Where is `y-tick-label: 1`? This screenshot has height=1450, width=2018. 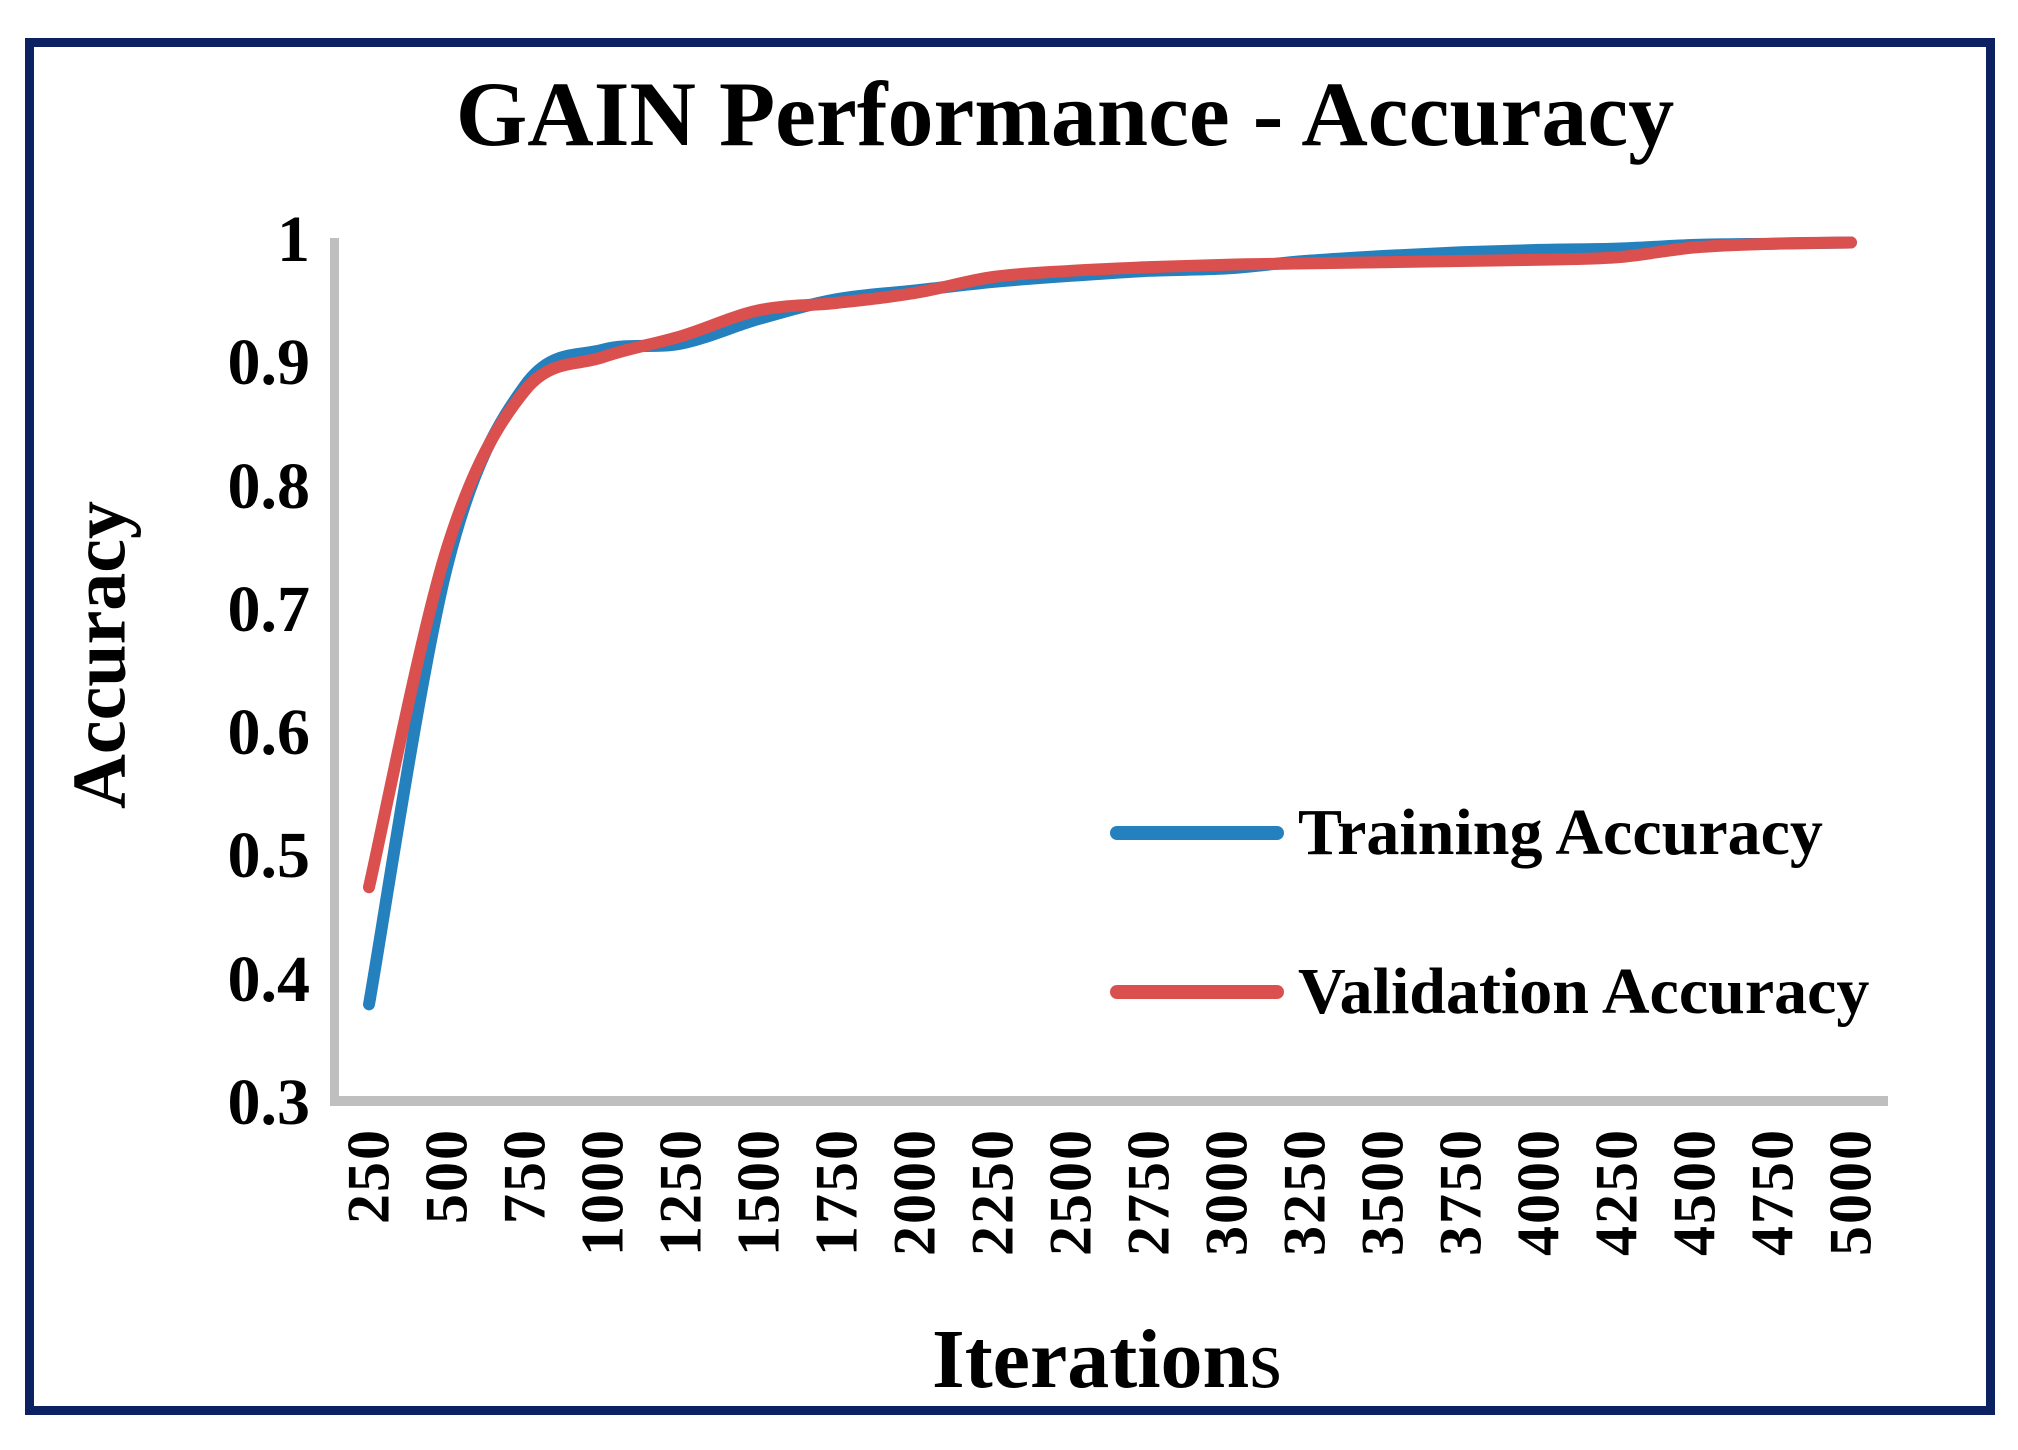 y-tick-label: 1 is located at coordinates (293, 239).